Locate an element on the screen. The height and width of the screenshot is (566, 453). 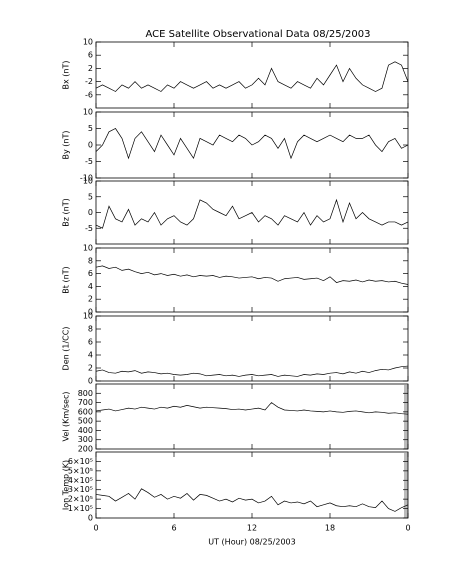
y-axis-label: Bt (nT) is located at coordinates (66, 279).